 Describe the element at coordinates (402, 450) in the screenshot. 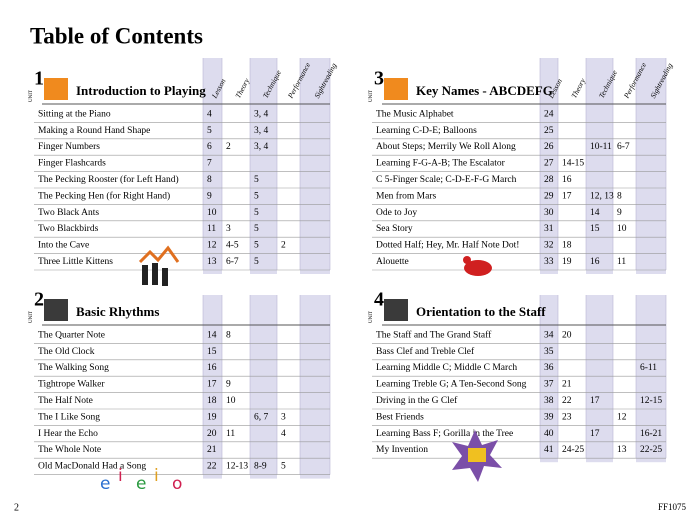

I see `lesson-title: My Invention` at that location.